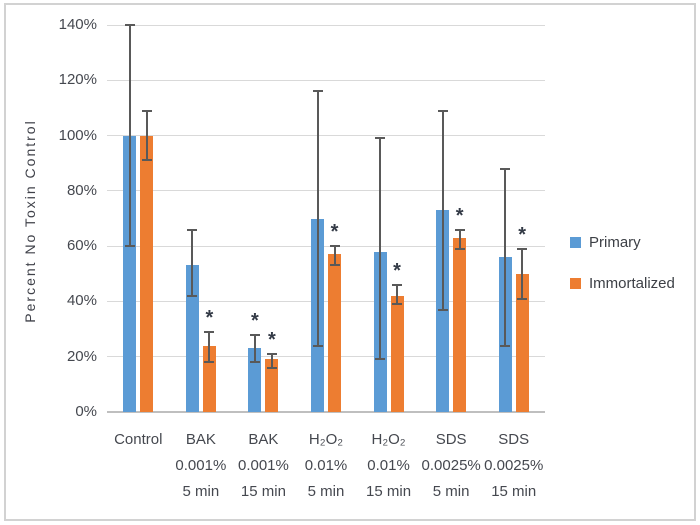 The height and width of the screenshot is (525, 700). Describe the element at coordinates (632, 283) in the screenshot. I see `legend-label-immortalized: Immortalized` at that location.